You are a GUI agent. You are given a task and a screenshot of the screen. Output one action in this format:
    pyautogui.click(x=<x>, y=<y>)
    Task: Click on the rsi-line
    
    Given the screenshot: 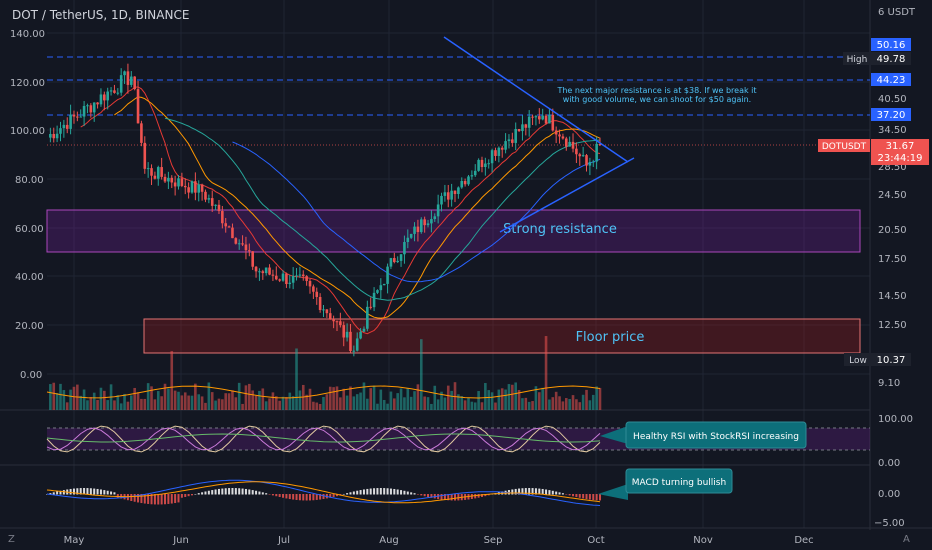 What is the action you would take?
    pyautogui.click(x=323, y=438)
    